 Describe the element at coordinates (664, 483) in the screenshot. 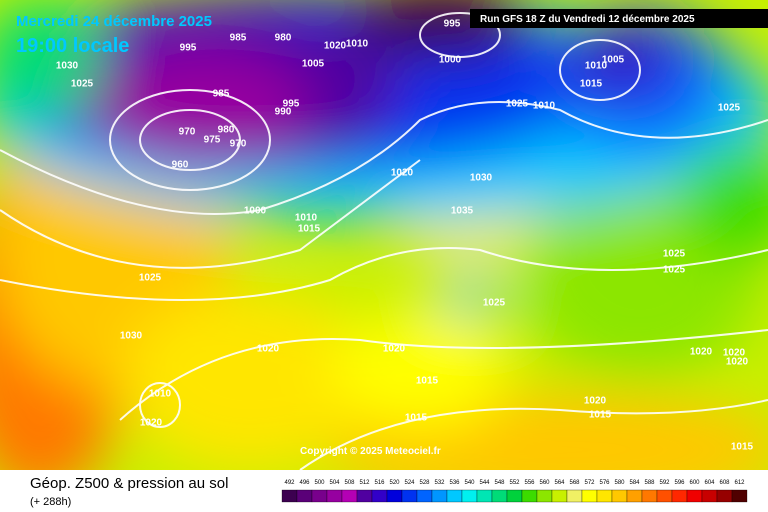

I see `scale-label: 592` at that location.